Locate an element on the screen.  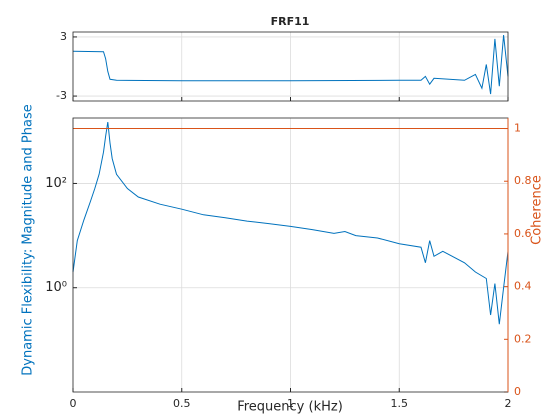
y2-tick-label: 1 is located at coordinates (517, 128).